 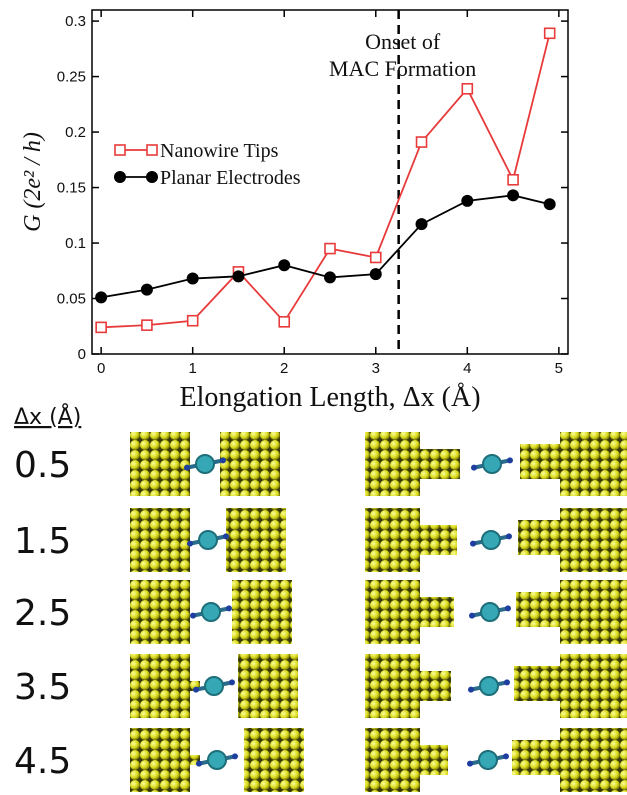 What do you see at coordinates (101, 368) in the screenshot?
I see `x-tick-label: 0` at bounding box center [101, 368].